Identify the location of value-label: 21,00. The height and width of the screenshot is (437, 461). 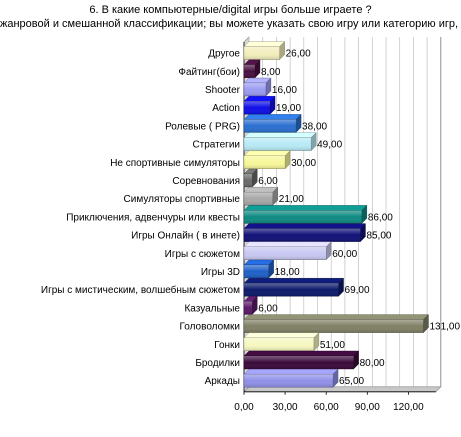
(291, 199).